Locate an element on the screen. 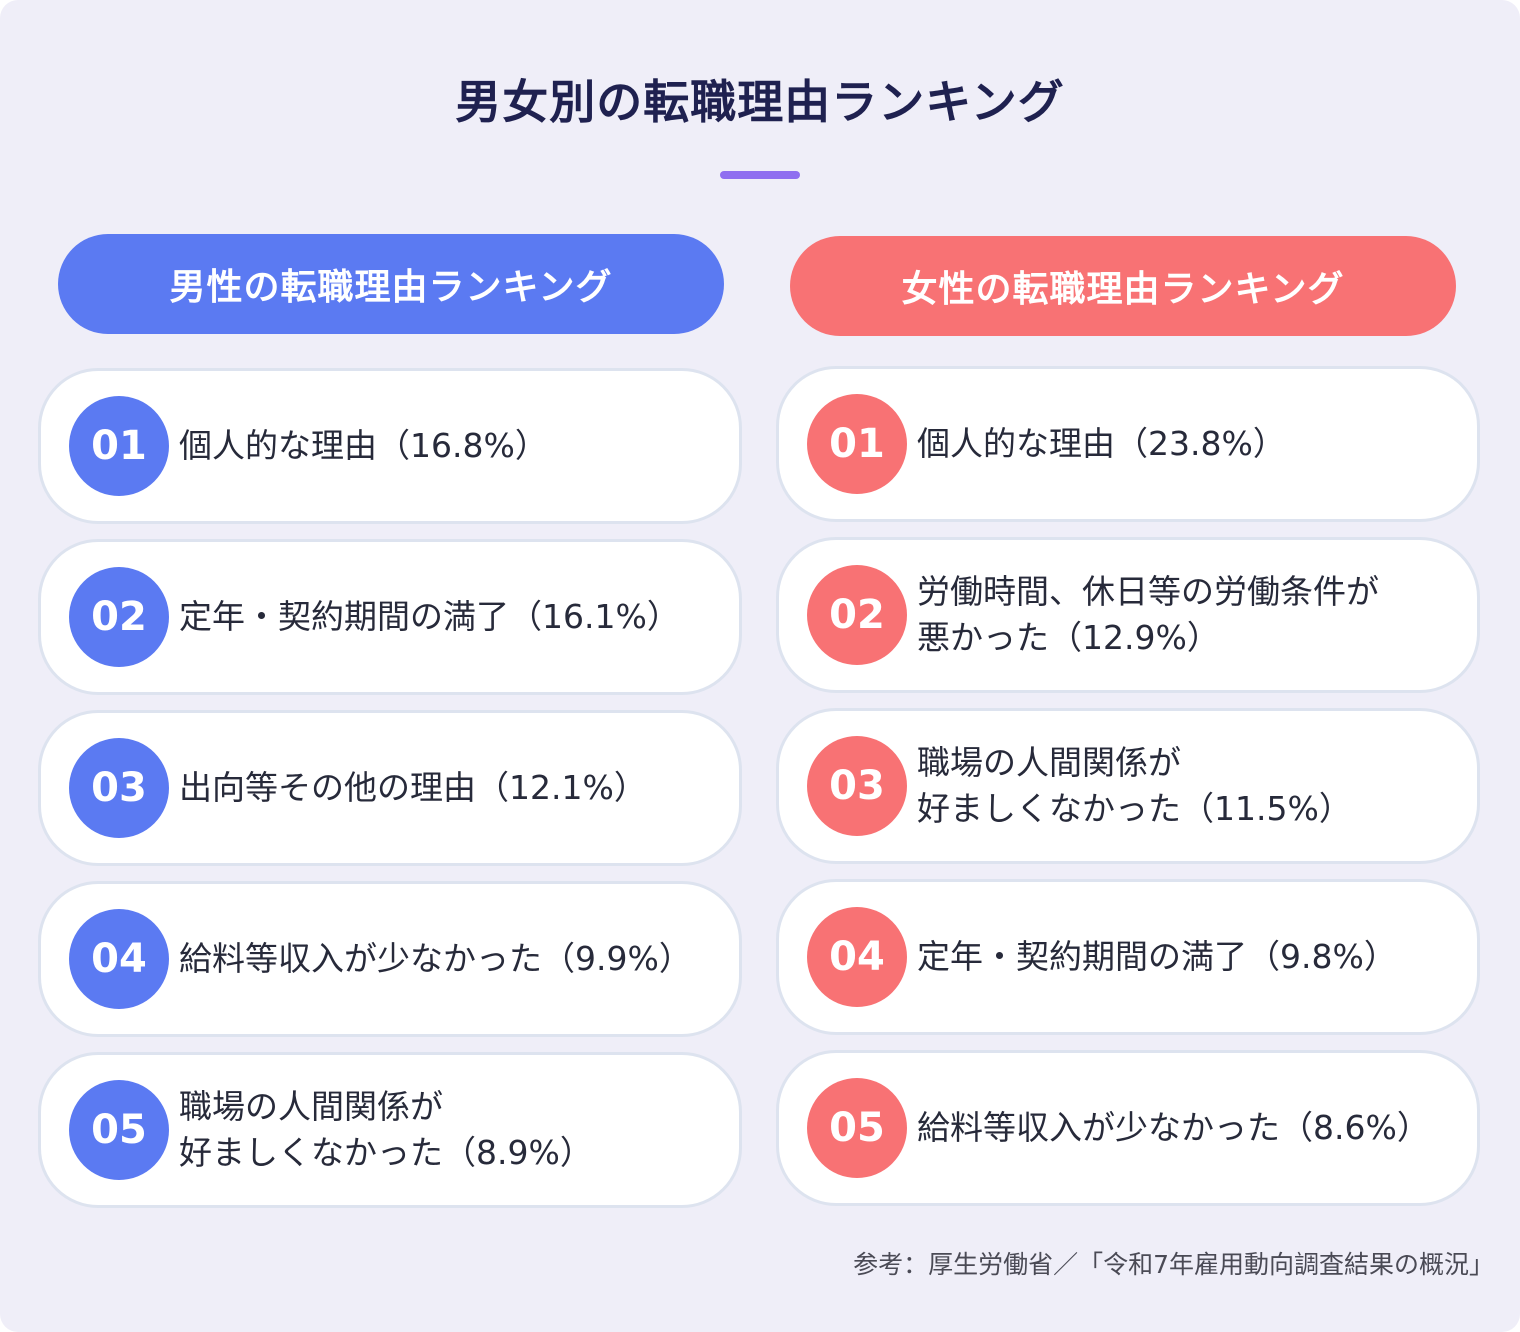 The width and height of the screenshot is (1520, 1332). male-rank-card-2: 02 定年・契約期間の満了（16.1%） is located at coordinates (390, 617).